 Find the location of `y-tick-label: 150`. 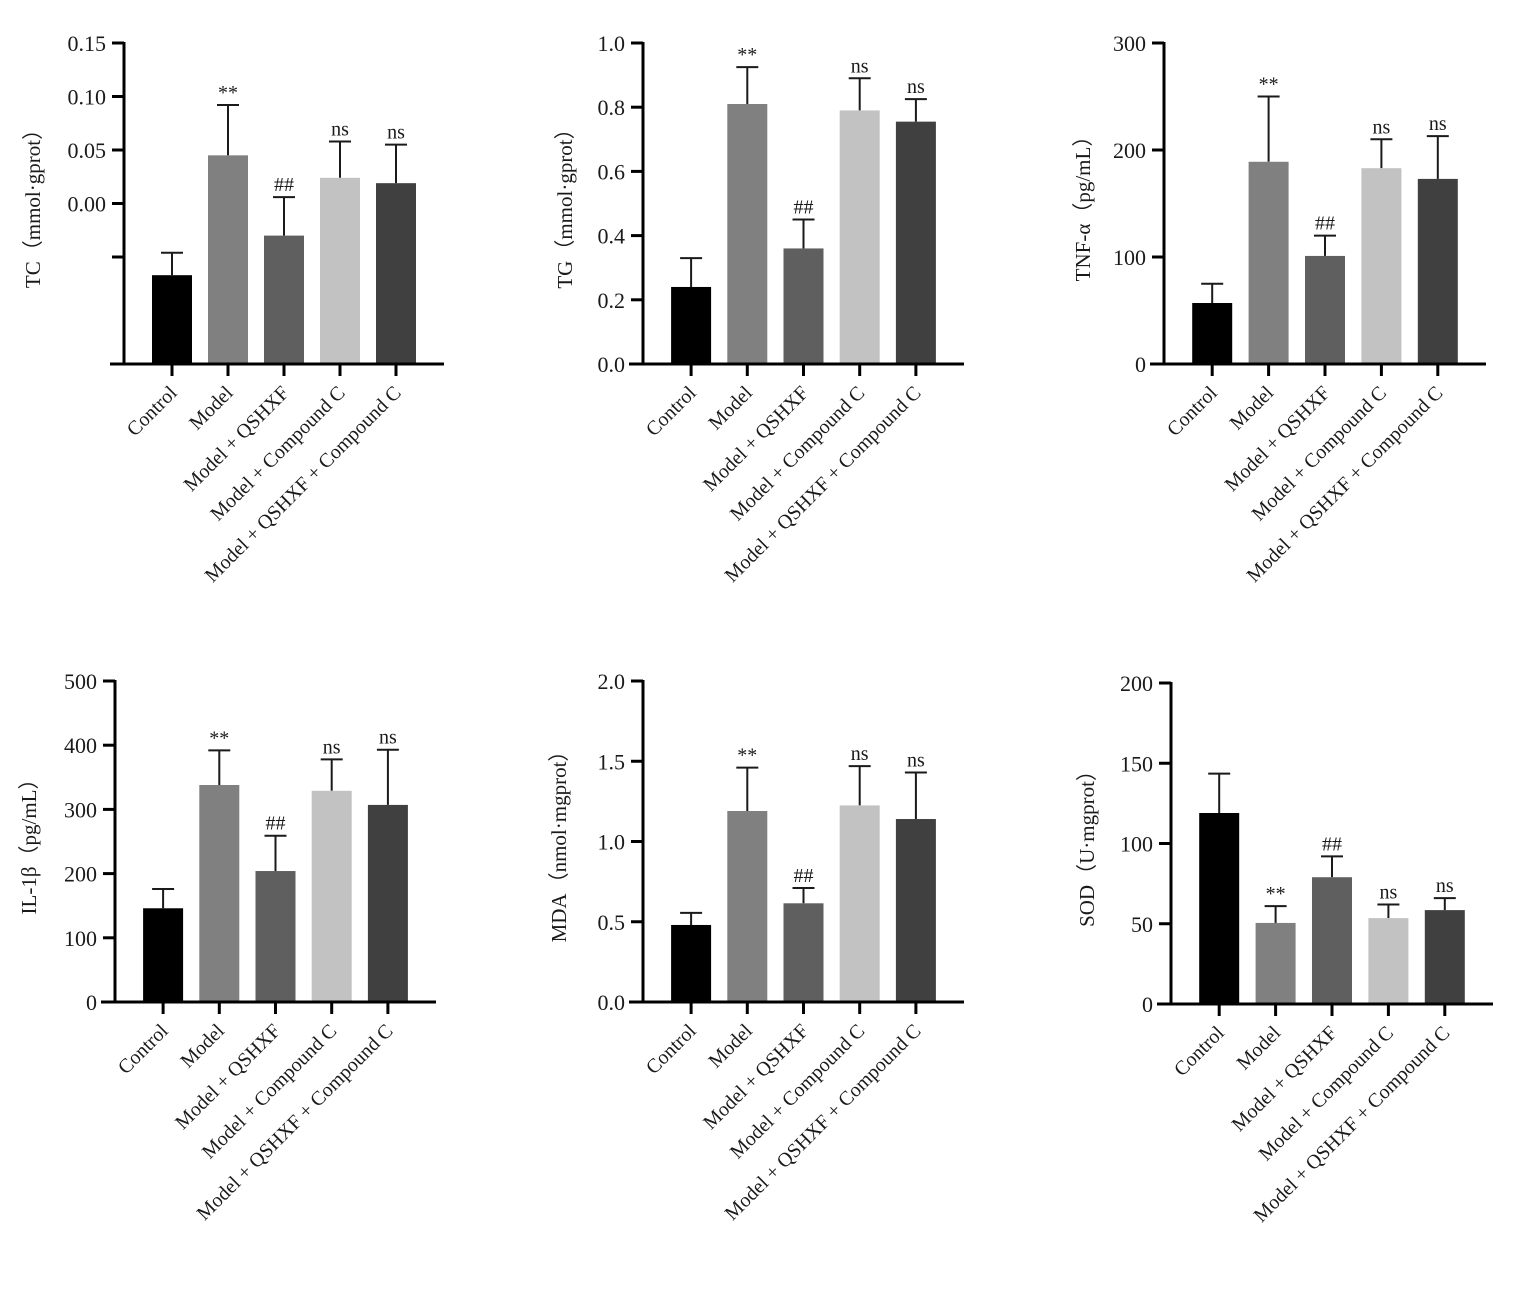

y-tick-label: 150 is located at coordinates (1136, 763).